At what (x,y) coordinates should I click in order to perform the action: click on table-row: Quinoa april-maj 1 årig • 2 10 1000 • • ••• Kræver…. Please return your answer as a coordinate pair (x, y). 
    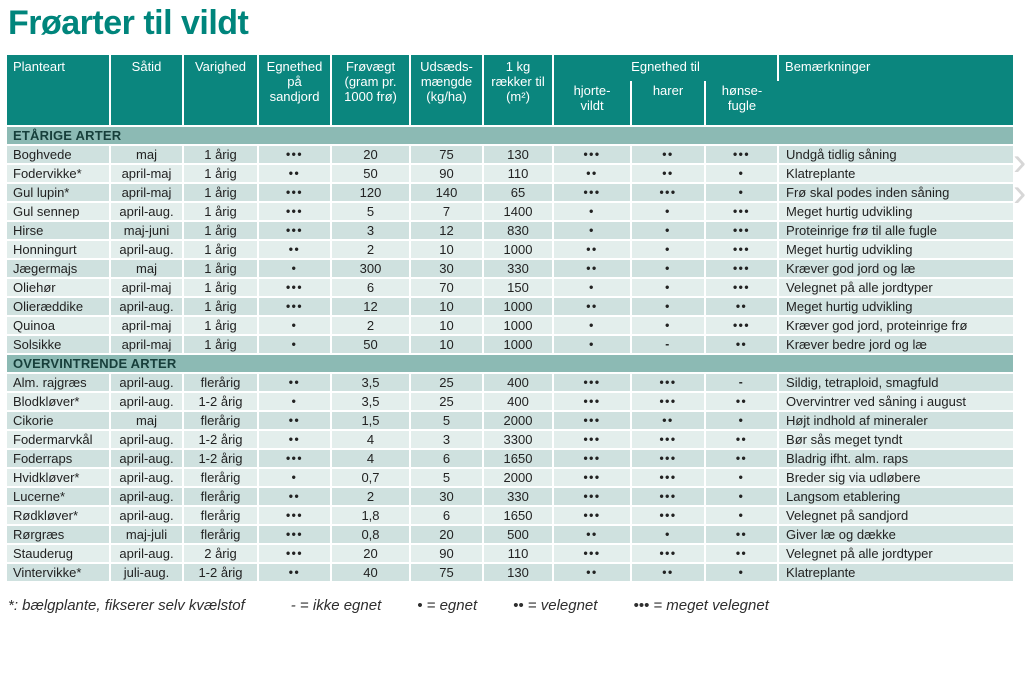
    Looking at the image, I should click on (510, 326).